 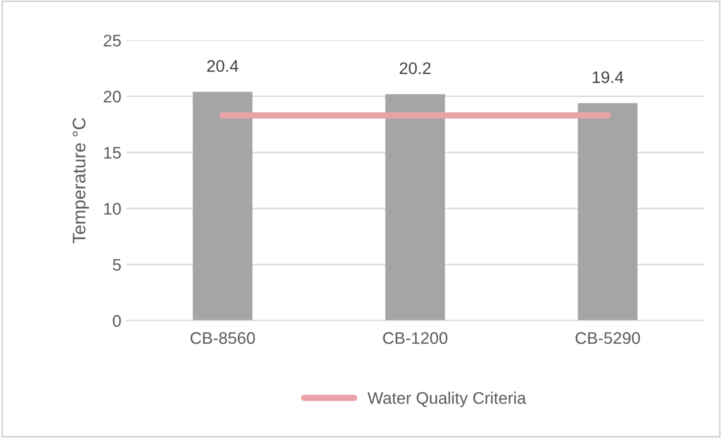 I want to click on data-label: 20.2, so click(x=415, y=68).